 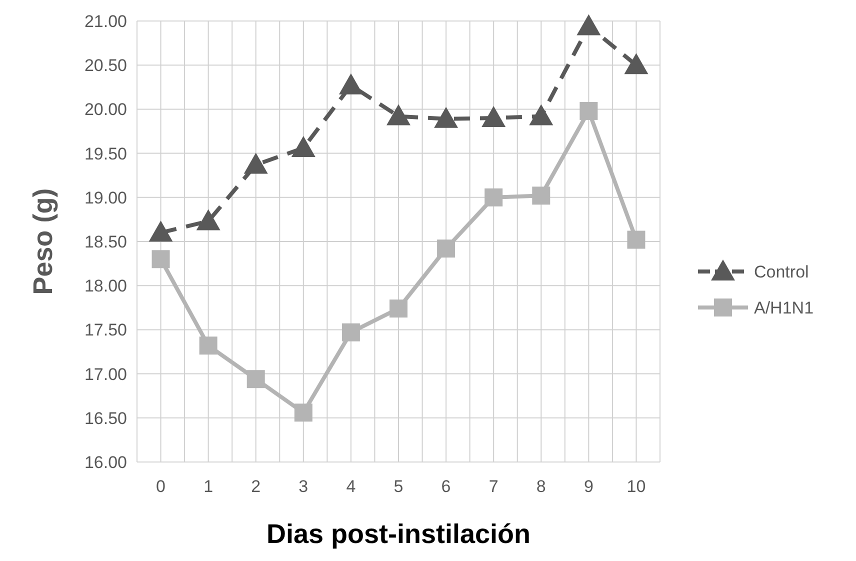 What do you see at coordinates (589, 486) in the screenshot?
I see `x-tick-label: 9` at bounding box center [589, 486].